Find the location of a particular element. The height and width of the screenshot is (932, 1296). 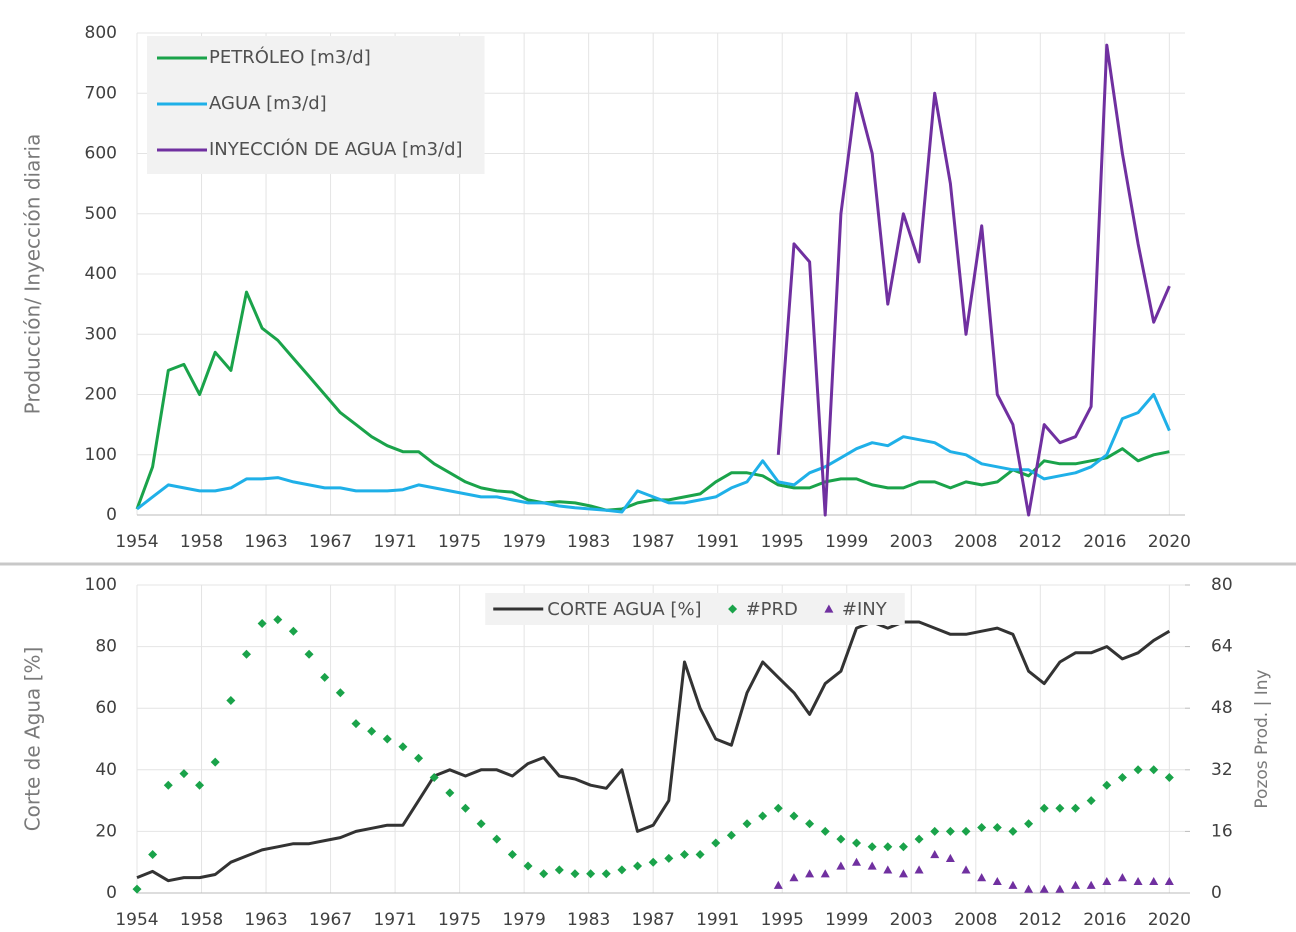

x-tick-label: 1999 is located at coordinates (846, 542).